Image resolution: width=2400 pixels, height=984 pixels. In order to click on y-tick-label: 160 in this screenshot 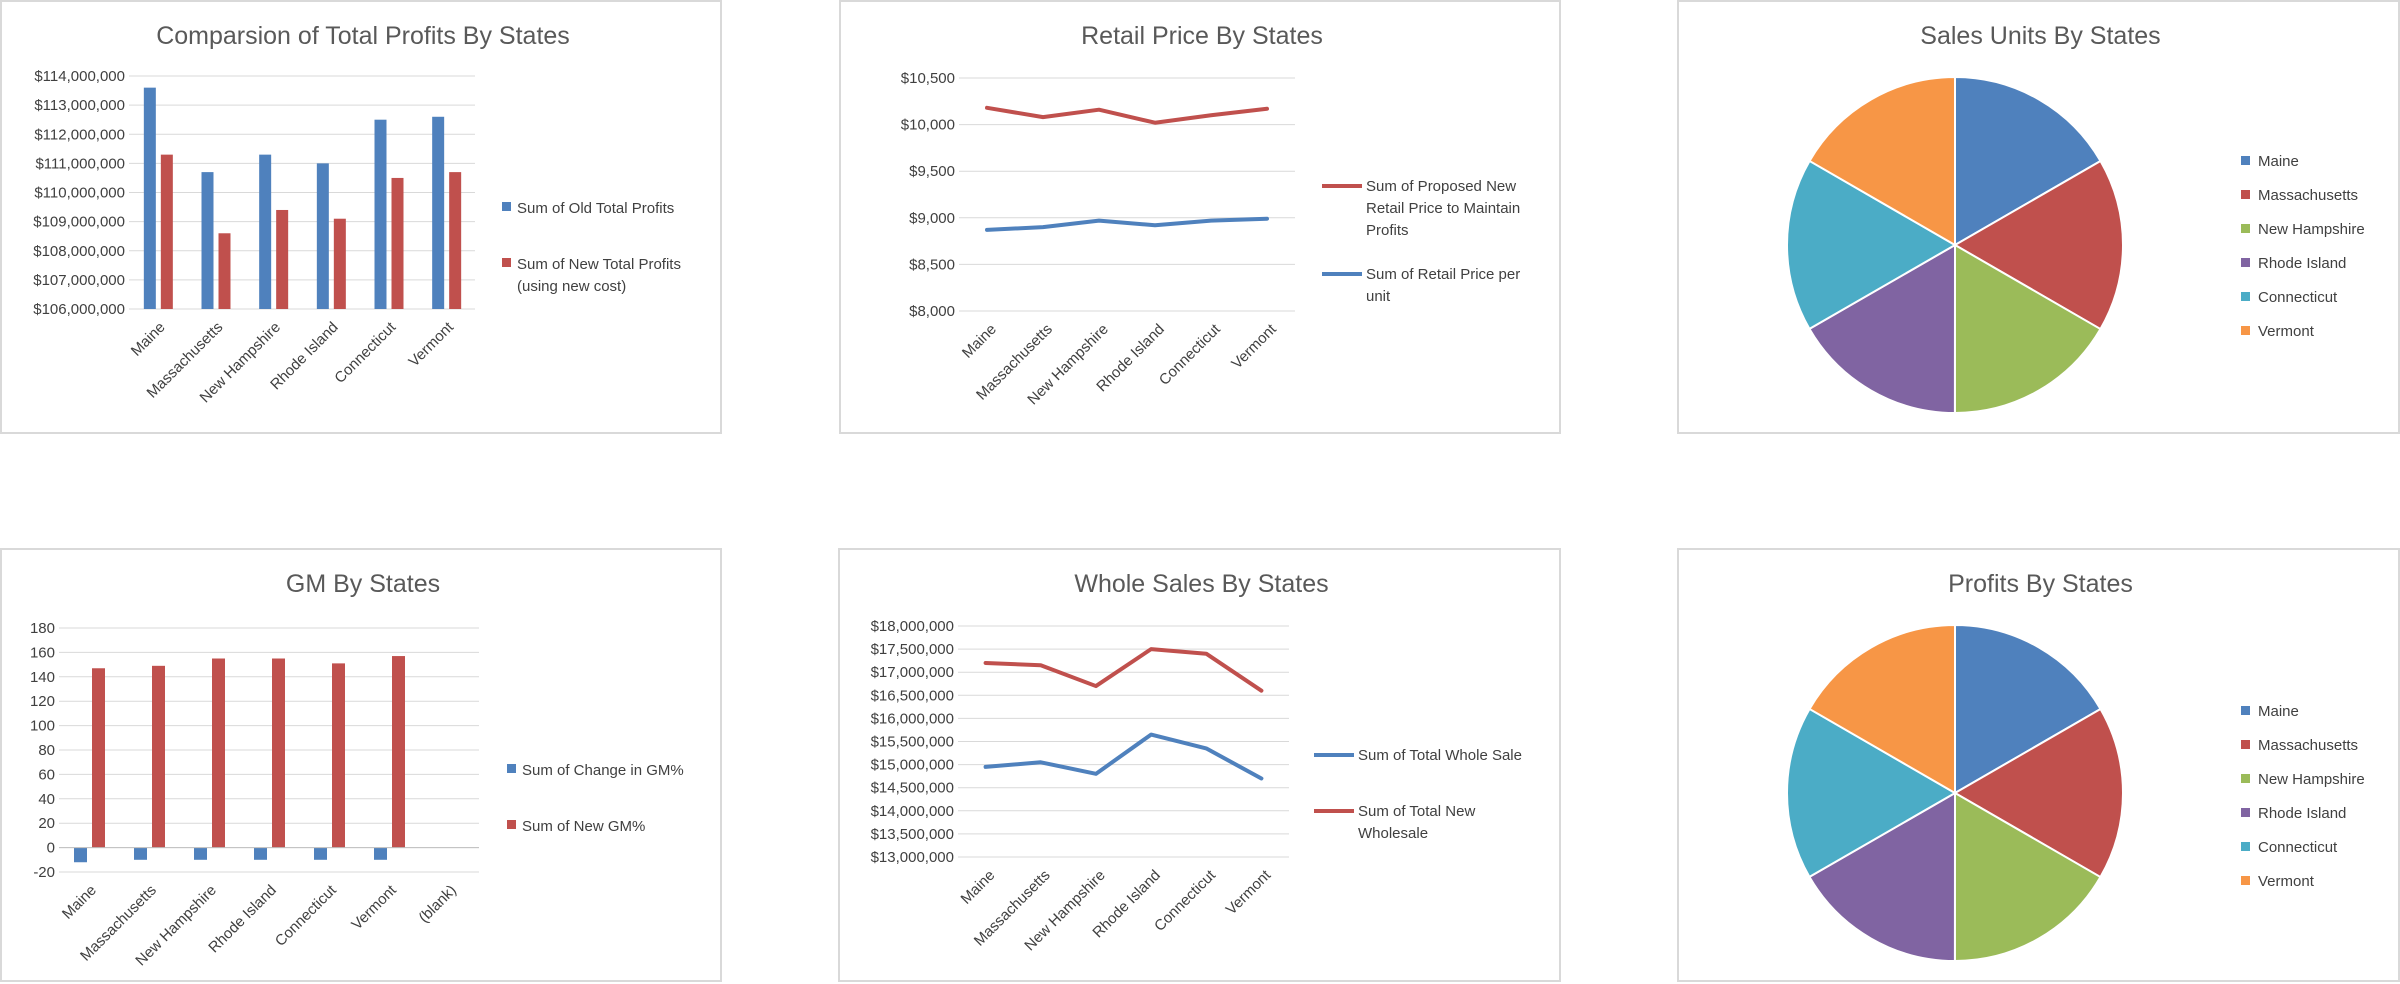, I will do `click(42, 652)`.